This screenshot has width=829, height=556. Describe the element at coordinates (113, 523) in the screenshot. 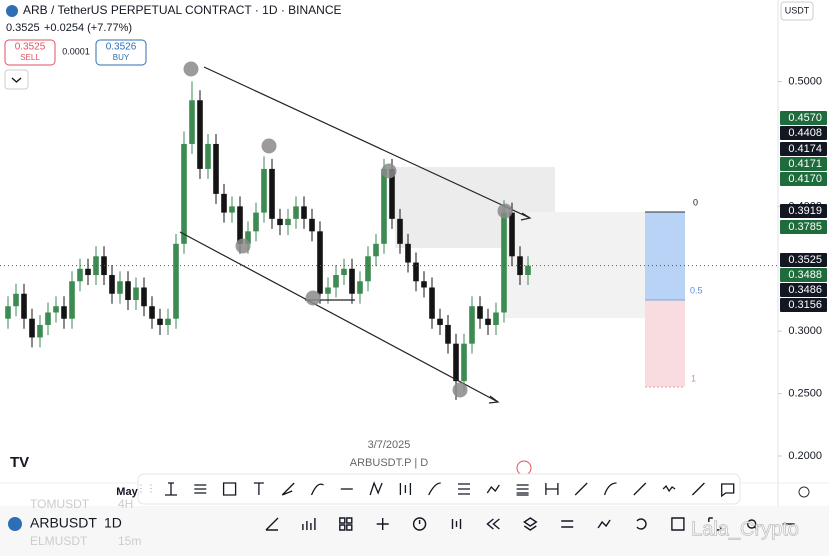

I see `footer-interval: 1D` at that location.